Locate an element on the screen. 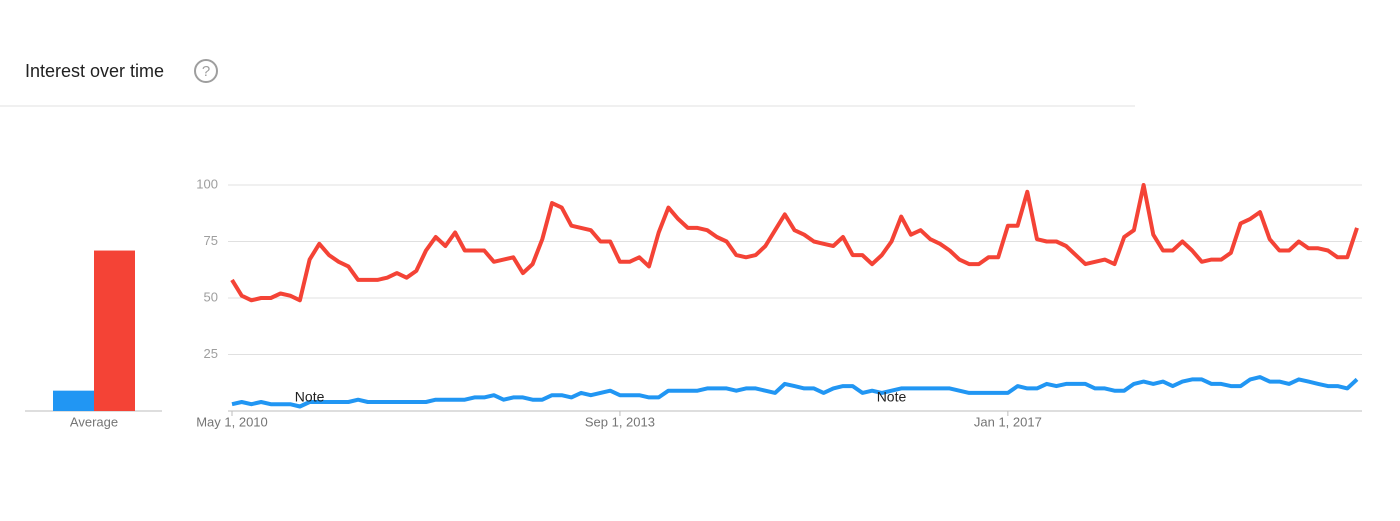 The width and height of the screenshot is (1400, 521). y-tick-label: 50 is located at coordinates (211, 296).